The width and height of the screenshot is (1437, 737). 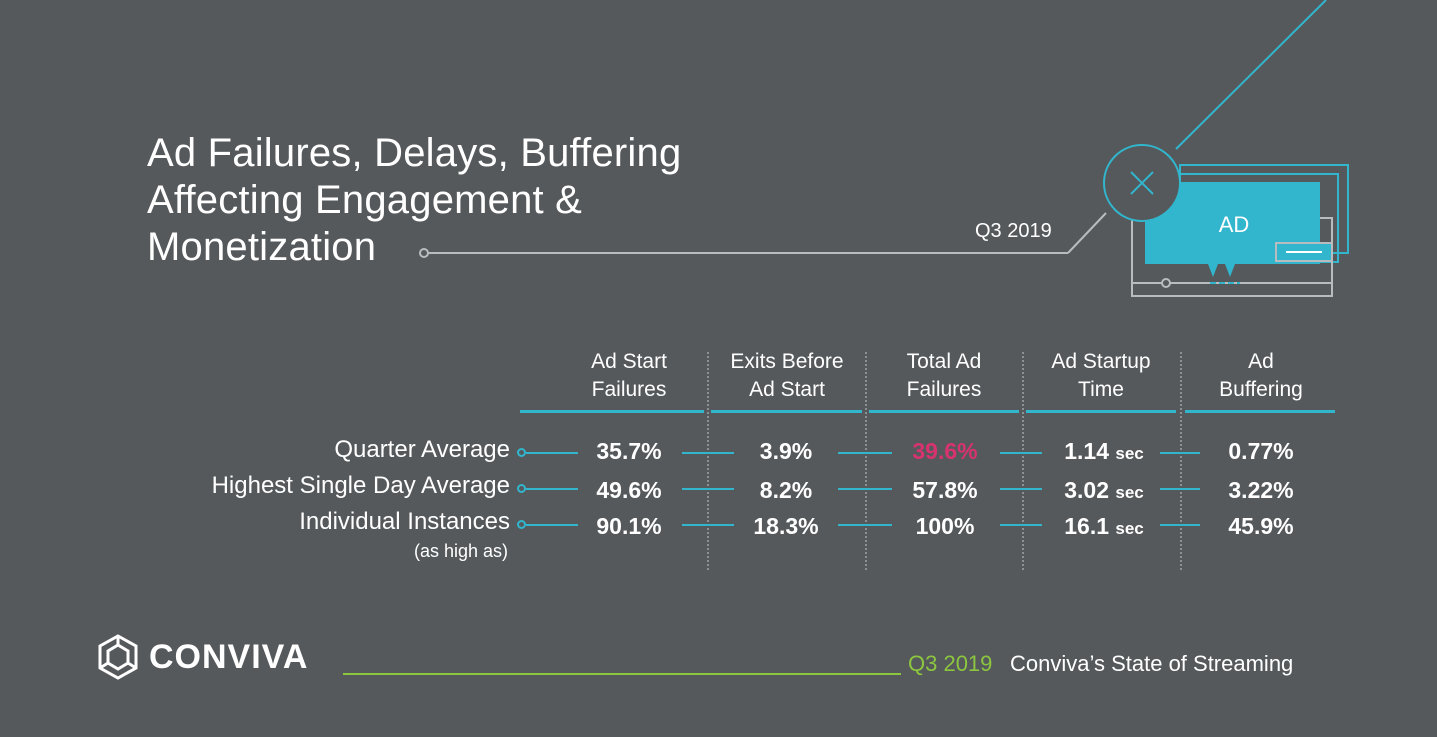 What do you see at coordinates (1142, 183) in the screenshot?
I see `close-x-icon` at bounding box center [1142, 183].